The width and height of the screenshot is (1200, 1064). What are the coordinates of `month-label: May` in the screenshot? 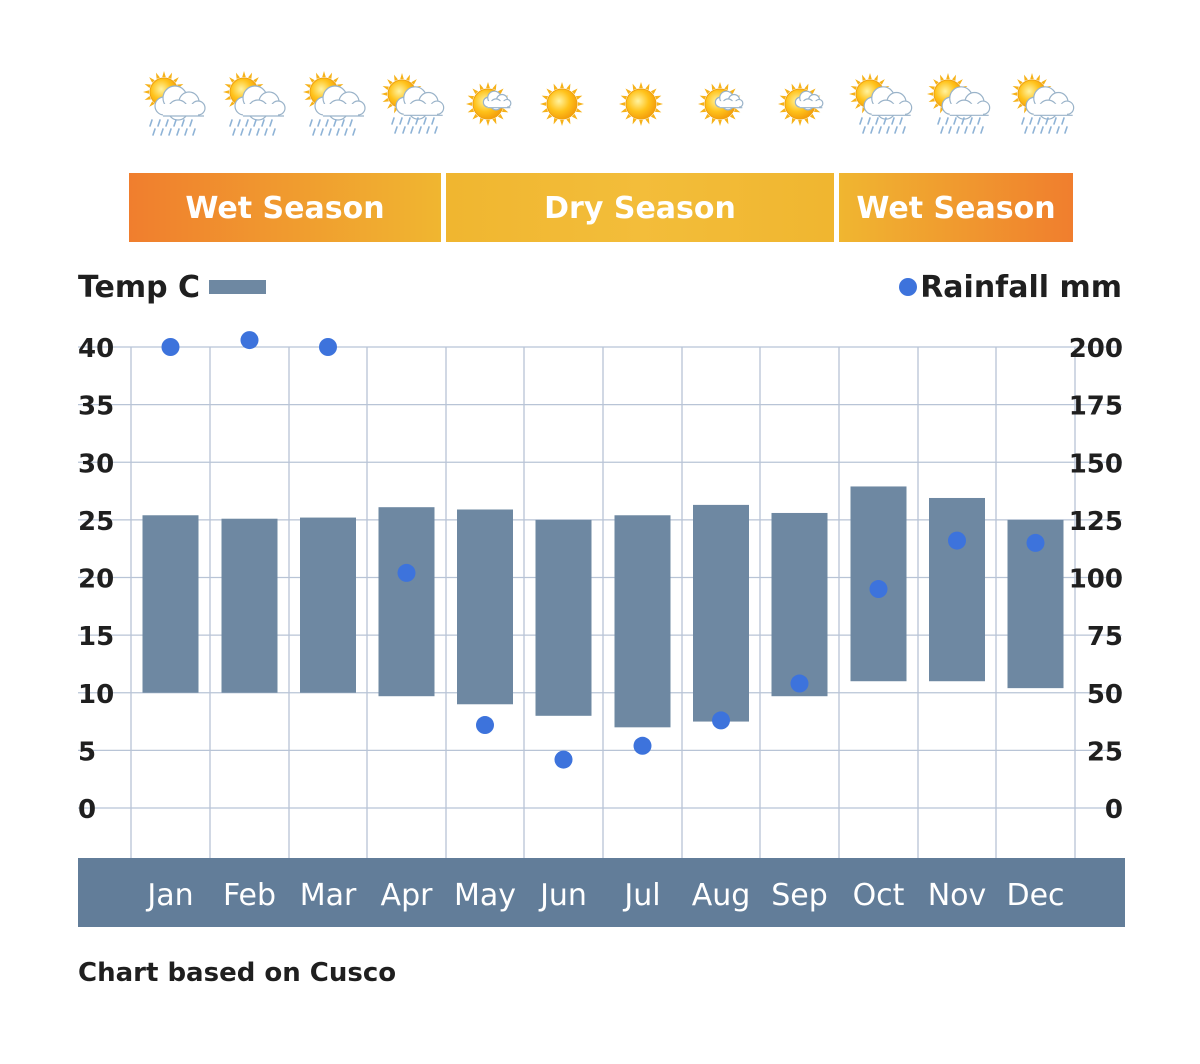 It's located at (485, 895).